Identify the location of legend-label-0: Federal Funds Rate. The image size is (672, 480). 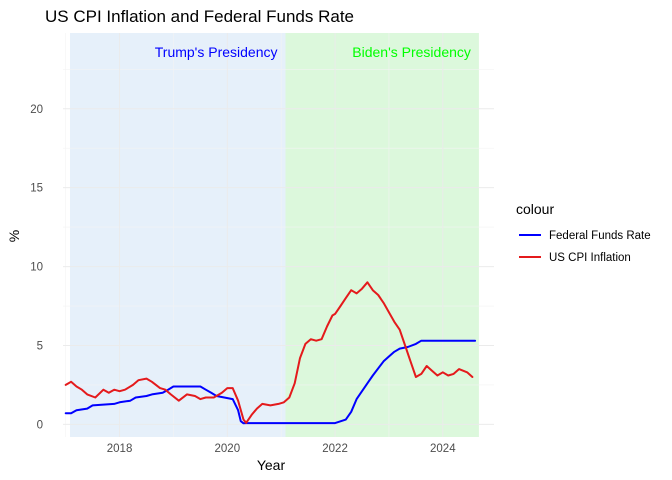
(600, 236).